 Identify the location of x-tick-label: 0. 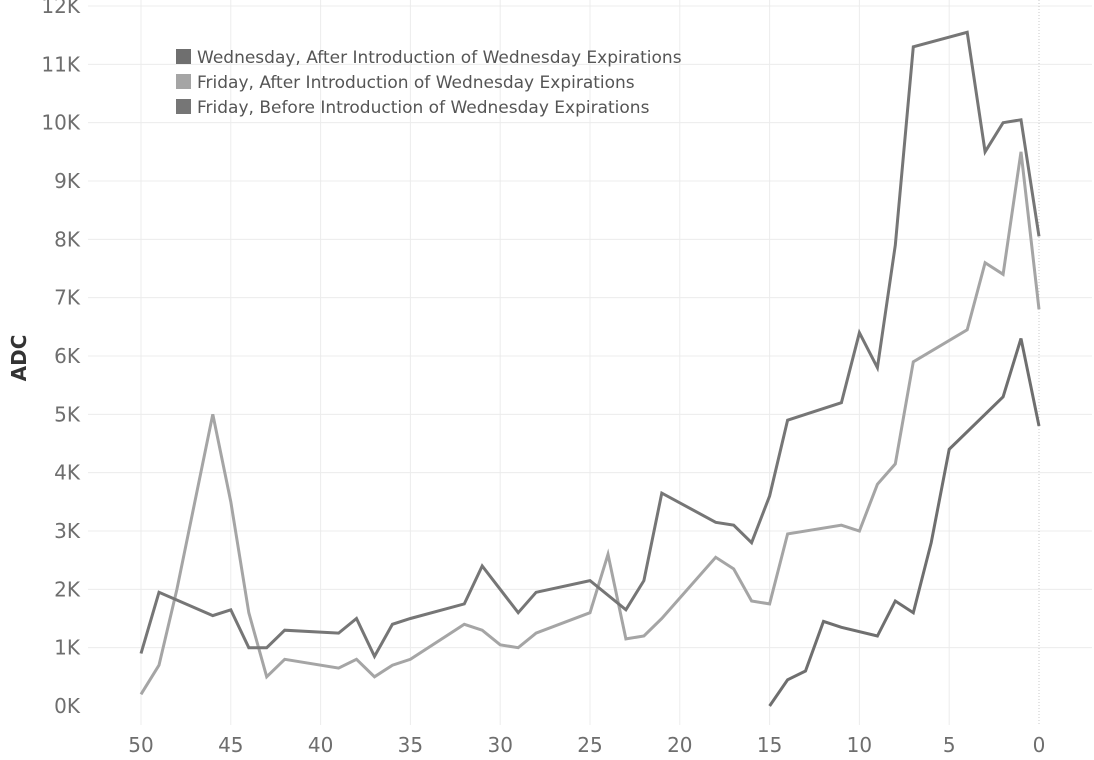
(1039, 745).